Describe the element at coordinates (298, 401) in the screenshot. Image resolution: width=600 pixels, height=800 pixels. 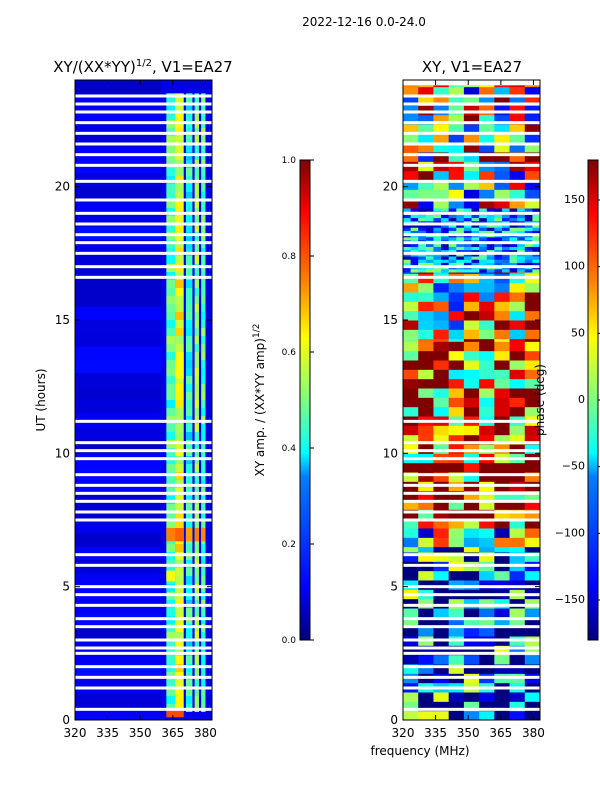
I see `amp-colorbar-ticks: 0.0 0.2 0.4 0.6 0.8 1.0` at that location.